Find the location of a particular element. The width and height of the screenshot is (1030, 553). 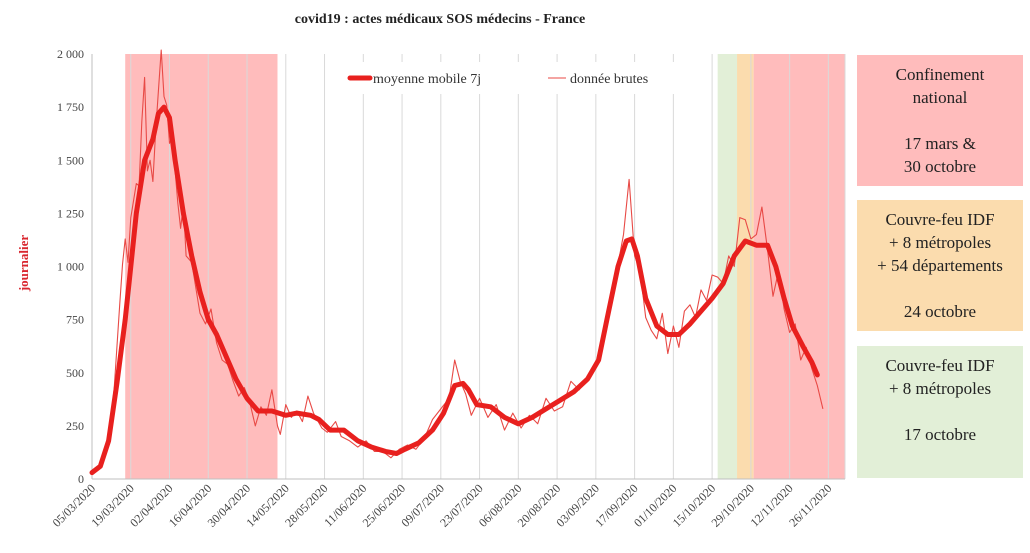

y-tick-label: 750 is located at coordinates (75, 320).